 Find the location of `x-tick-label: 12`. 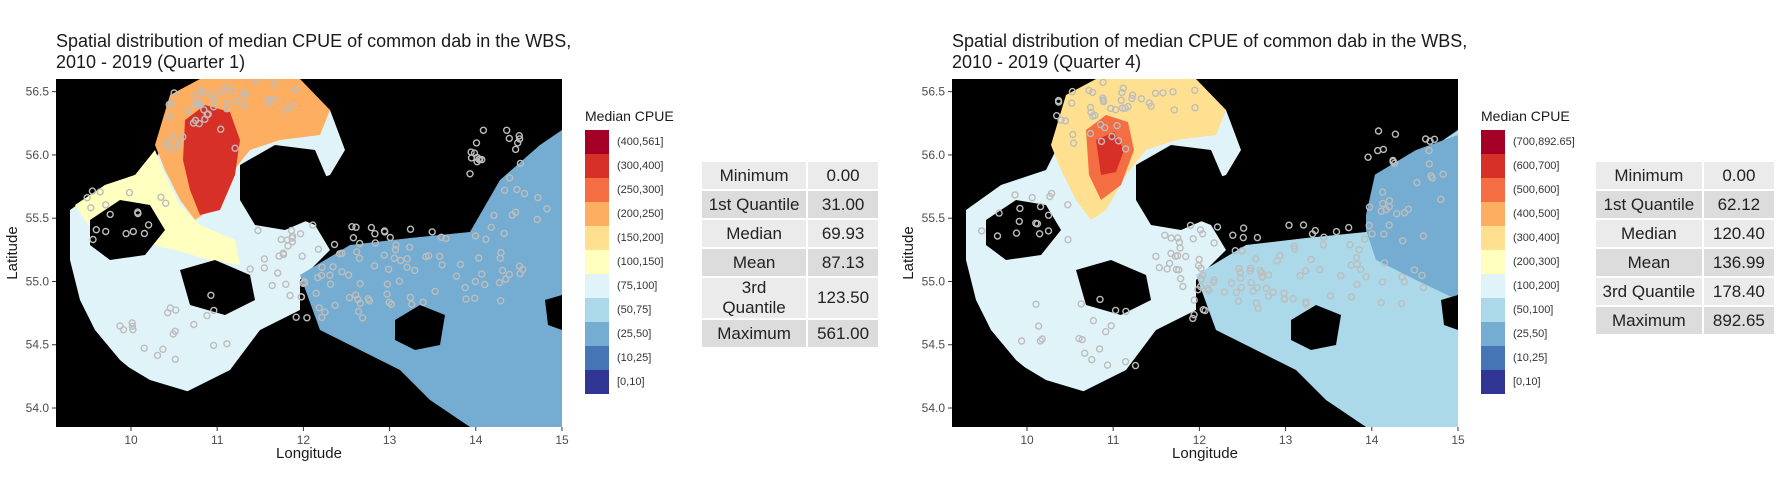

x-tick-label: 12 is located at coordinates (1200, 440).